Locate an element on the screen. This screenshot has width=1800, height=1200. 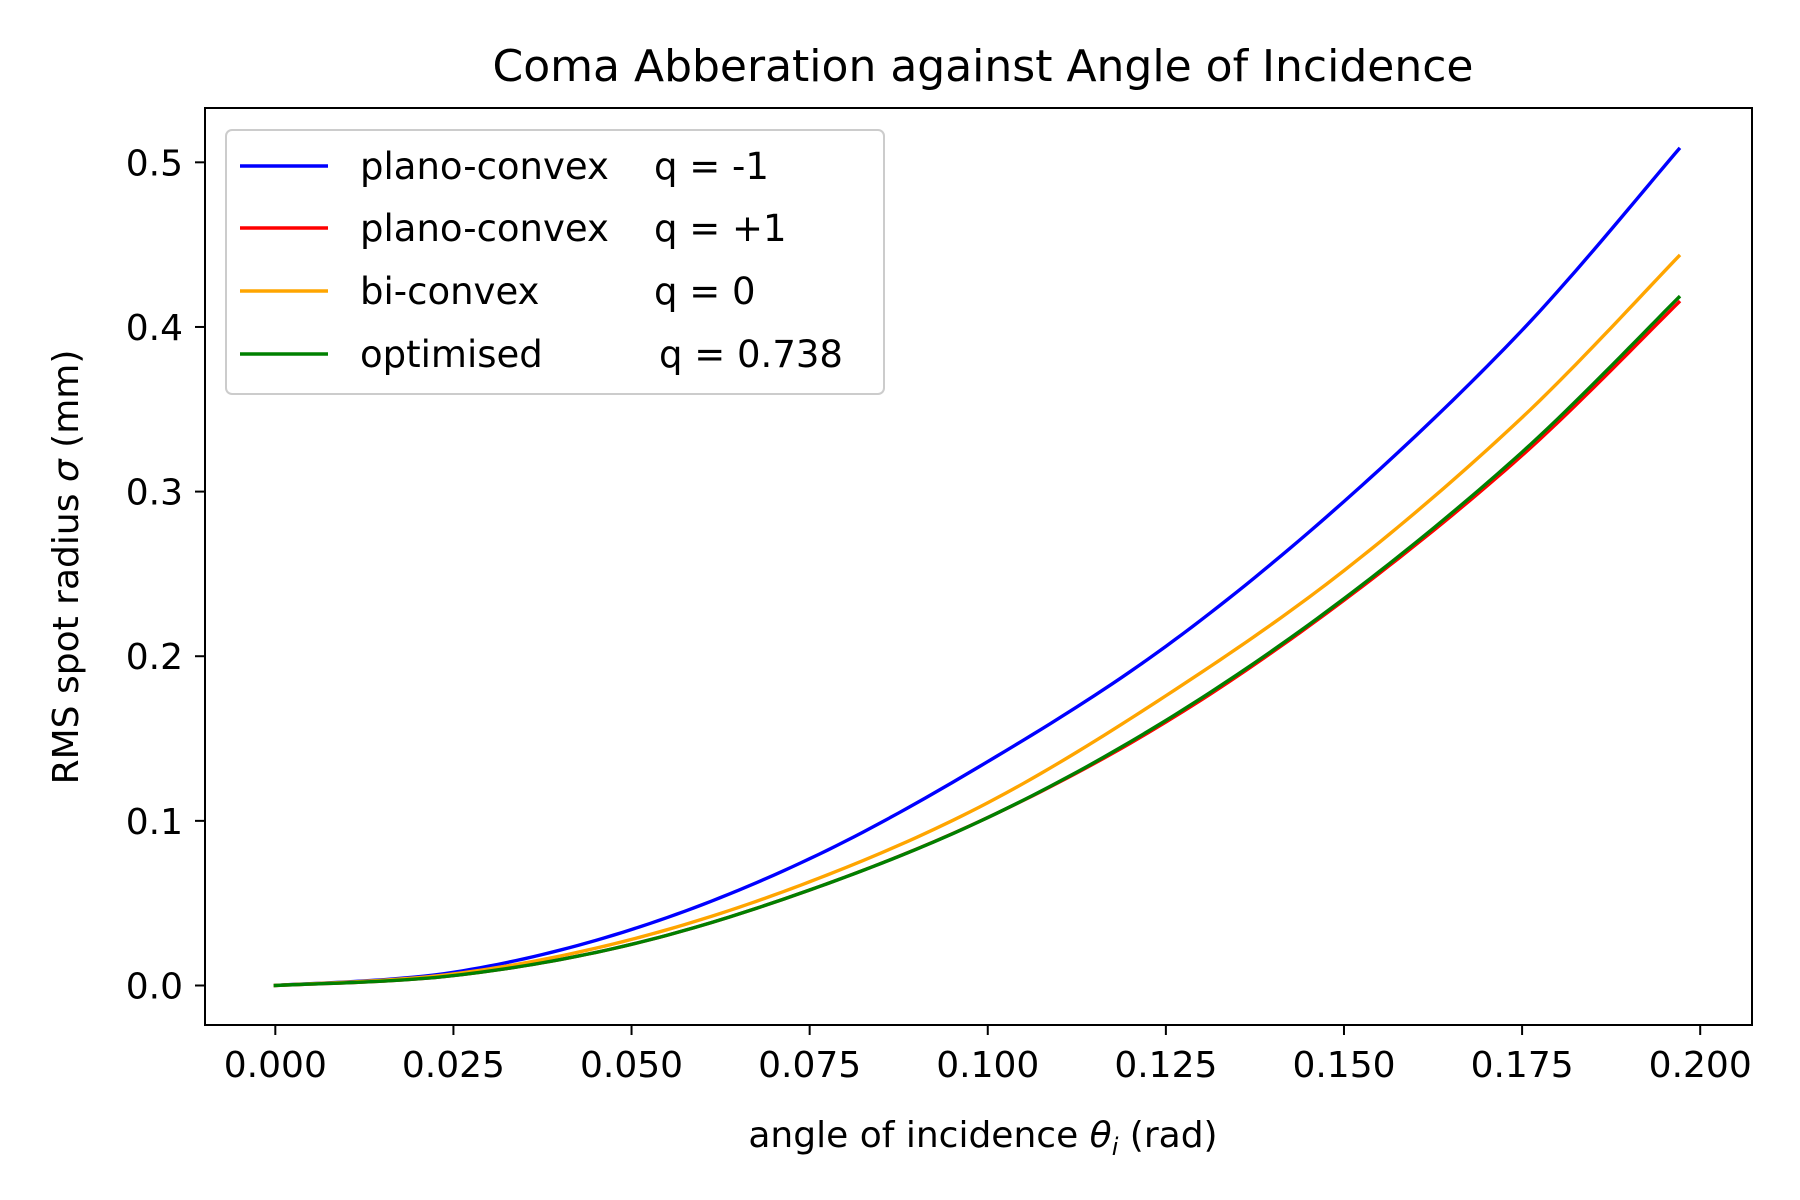
x-tick-label: 0.200 is located at coordinates (1700, 1065).